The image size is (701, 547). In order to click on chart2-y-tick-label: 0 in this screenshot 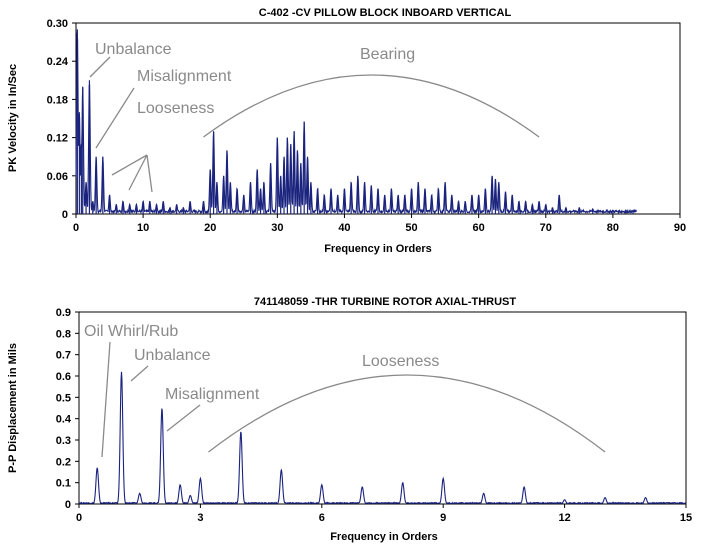, I will do `click(68, 505)`.